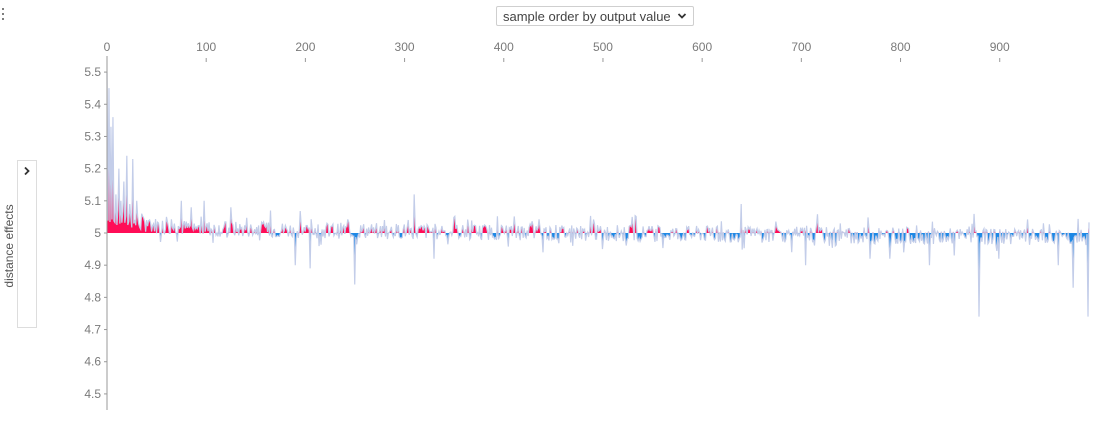 The width and height of the screenshot is (1102, 430). Describe the element at coordinates (97, 233) in the screenshot. I see `y-tick-label: 5` at that location.